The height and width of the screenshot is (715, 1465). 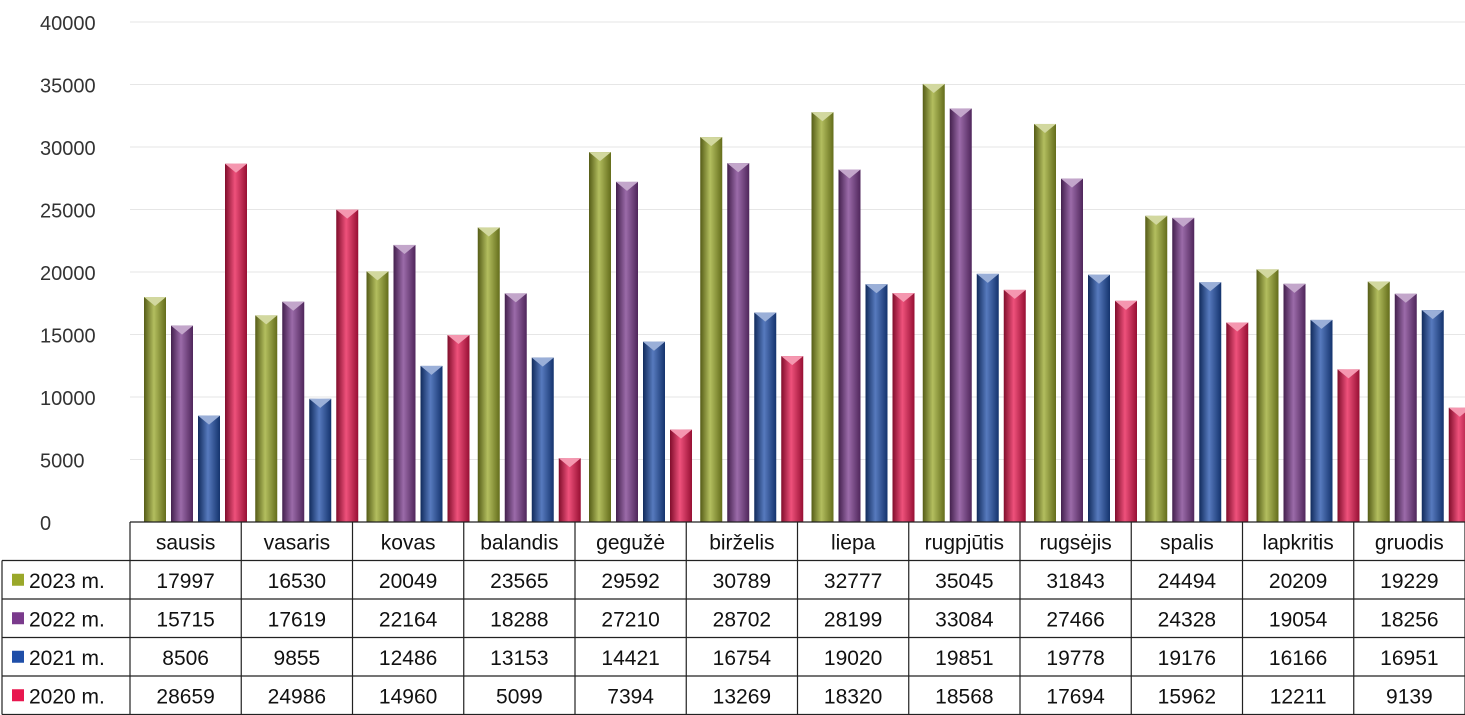 What do you see at coordinates (1298, 542) in the screenshot?
I see `category-label: lapkritis` at bounding box center [1298, 542].